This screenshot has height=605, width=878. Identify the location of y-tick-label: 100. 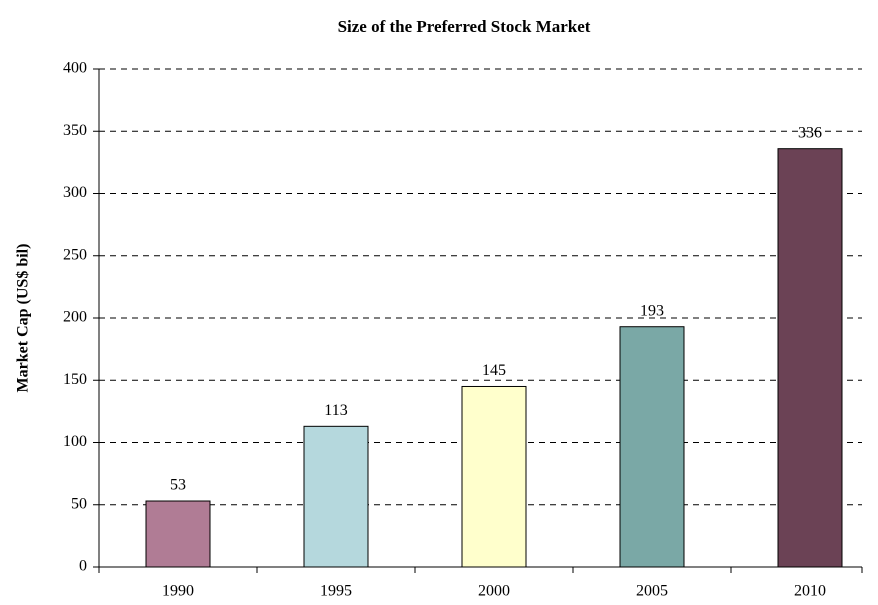
(75, 441).